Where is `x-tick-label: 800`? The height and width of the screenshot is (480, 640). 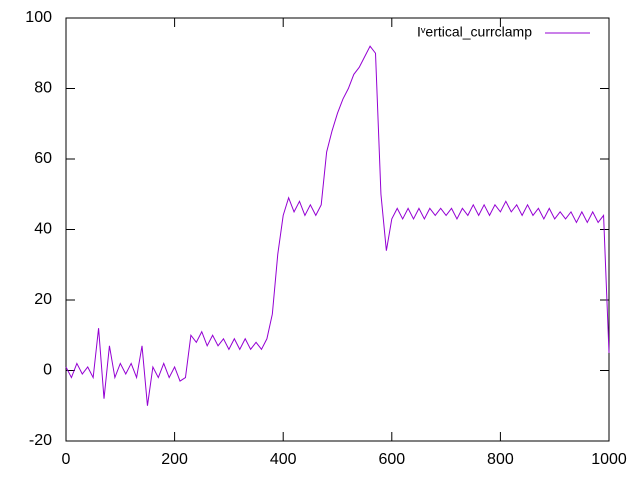
x-tick-label: 800 is located at coordinates (500, 459).